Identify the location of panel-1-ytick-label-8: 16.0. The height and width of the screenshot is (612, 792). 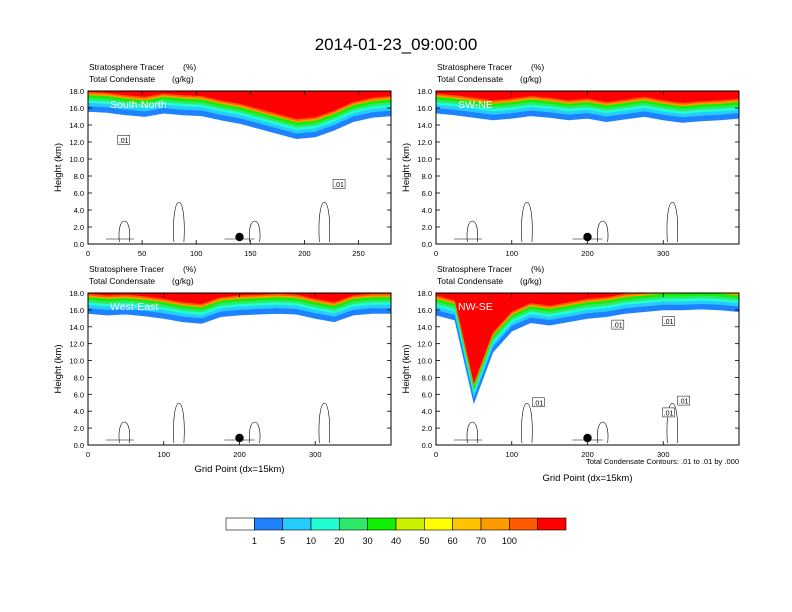
(76, 108).